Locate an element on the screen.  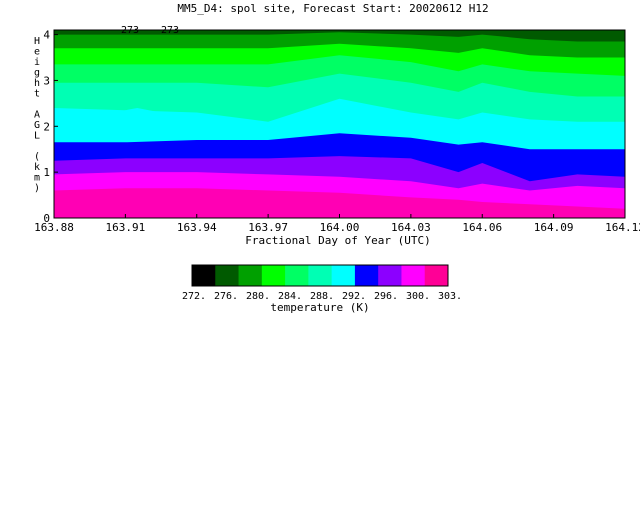
x-tick-label: 163.97 is located at coordinates (268, 227).